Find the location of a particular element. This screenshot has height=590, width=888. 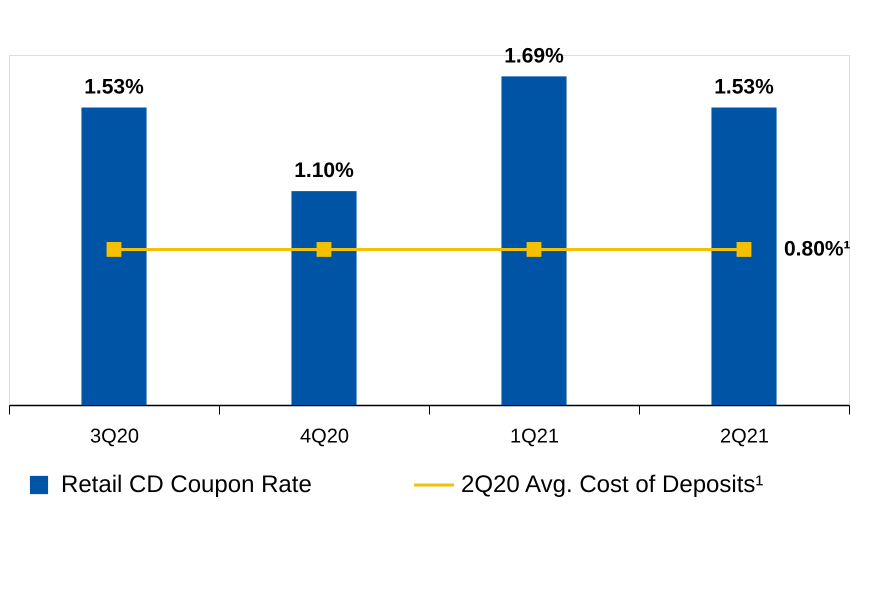

x-tick-label: 4Q20 is located at coordinates (324, 437).